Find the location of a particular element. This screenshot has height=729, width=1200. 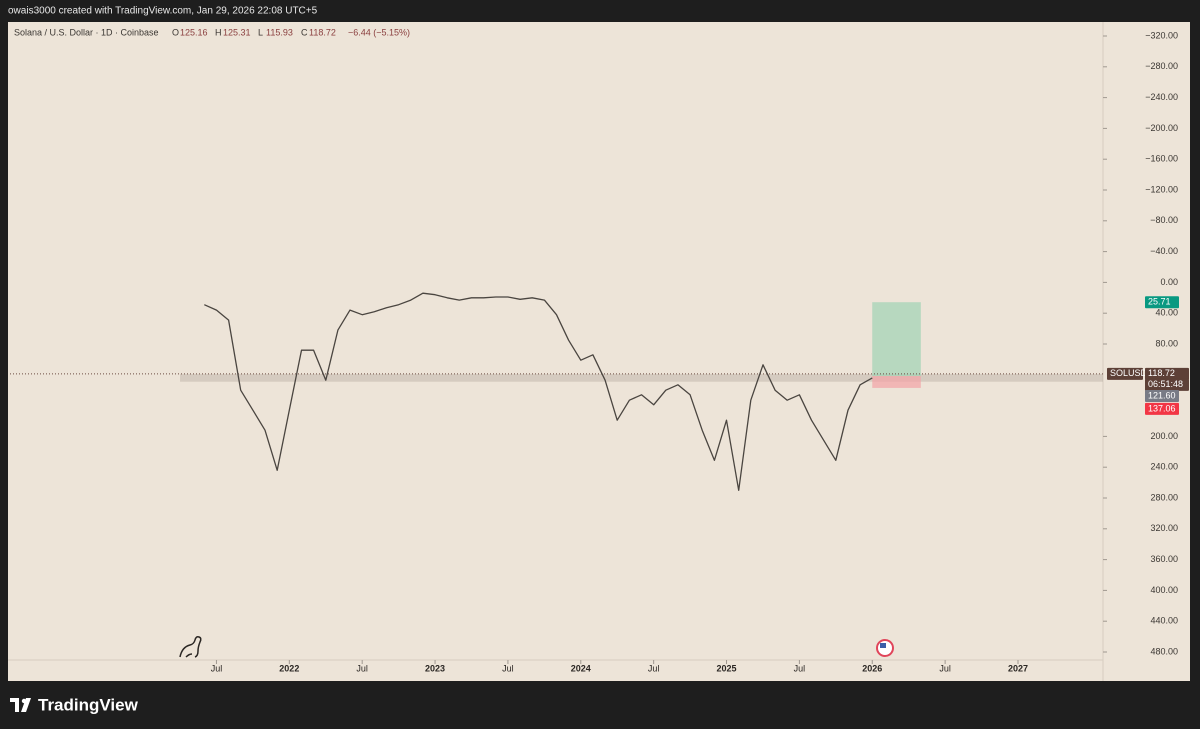

target-label-box is located at coordinates (1162, 302).